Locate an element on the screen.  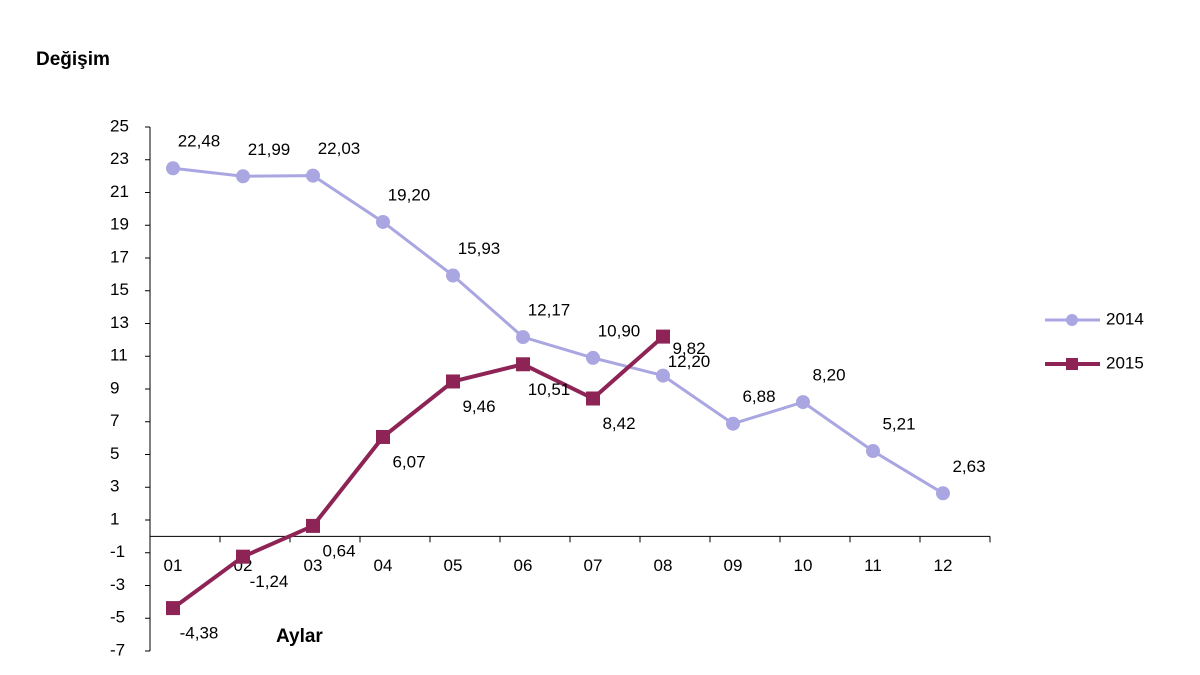
data-label: 6,88 is located at coordinates (758, 396).